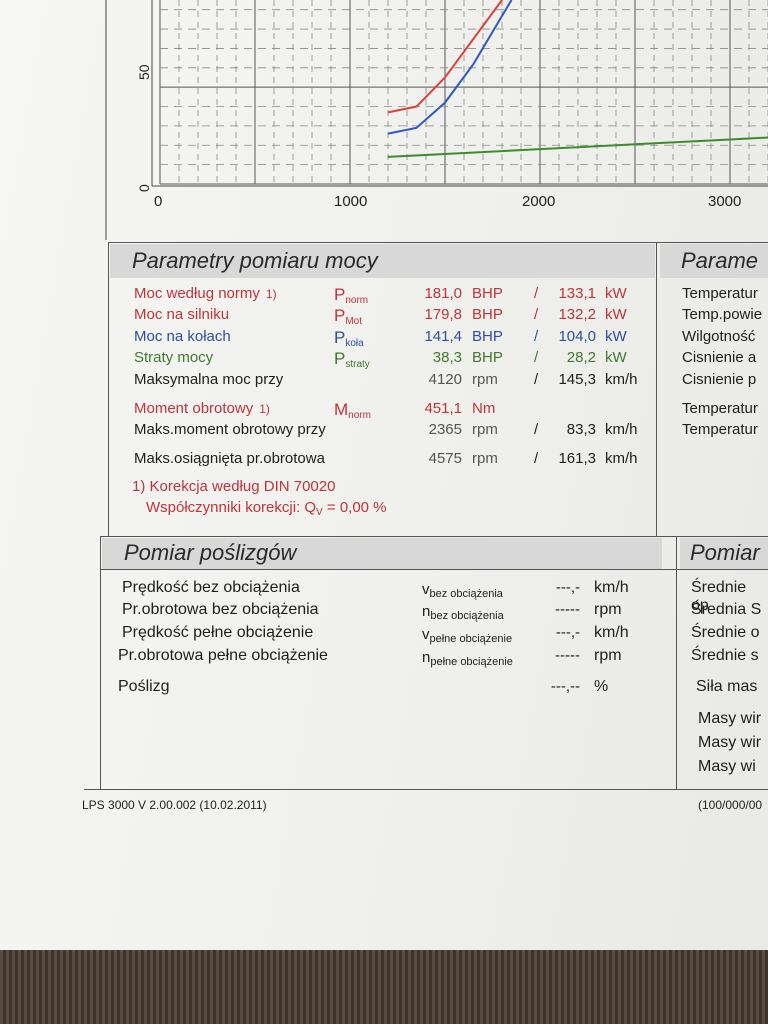 This screenshot has width=768, height=1024. What do you see at coordinates (445, 379) in the screenshot?
I see `power-value-1: 4120` at bounding box center [445, 379].